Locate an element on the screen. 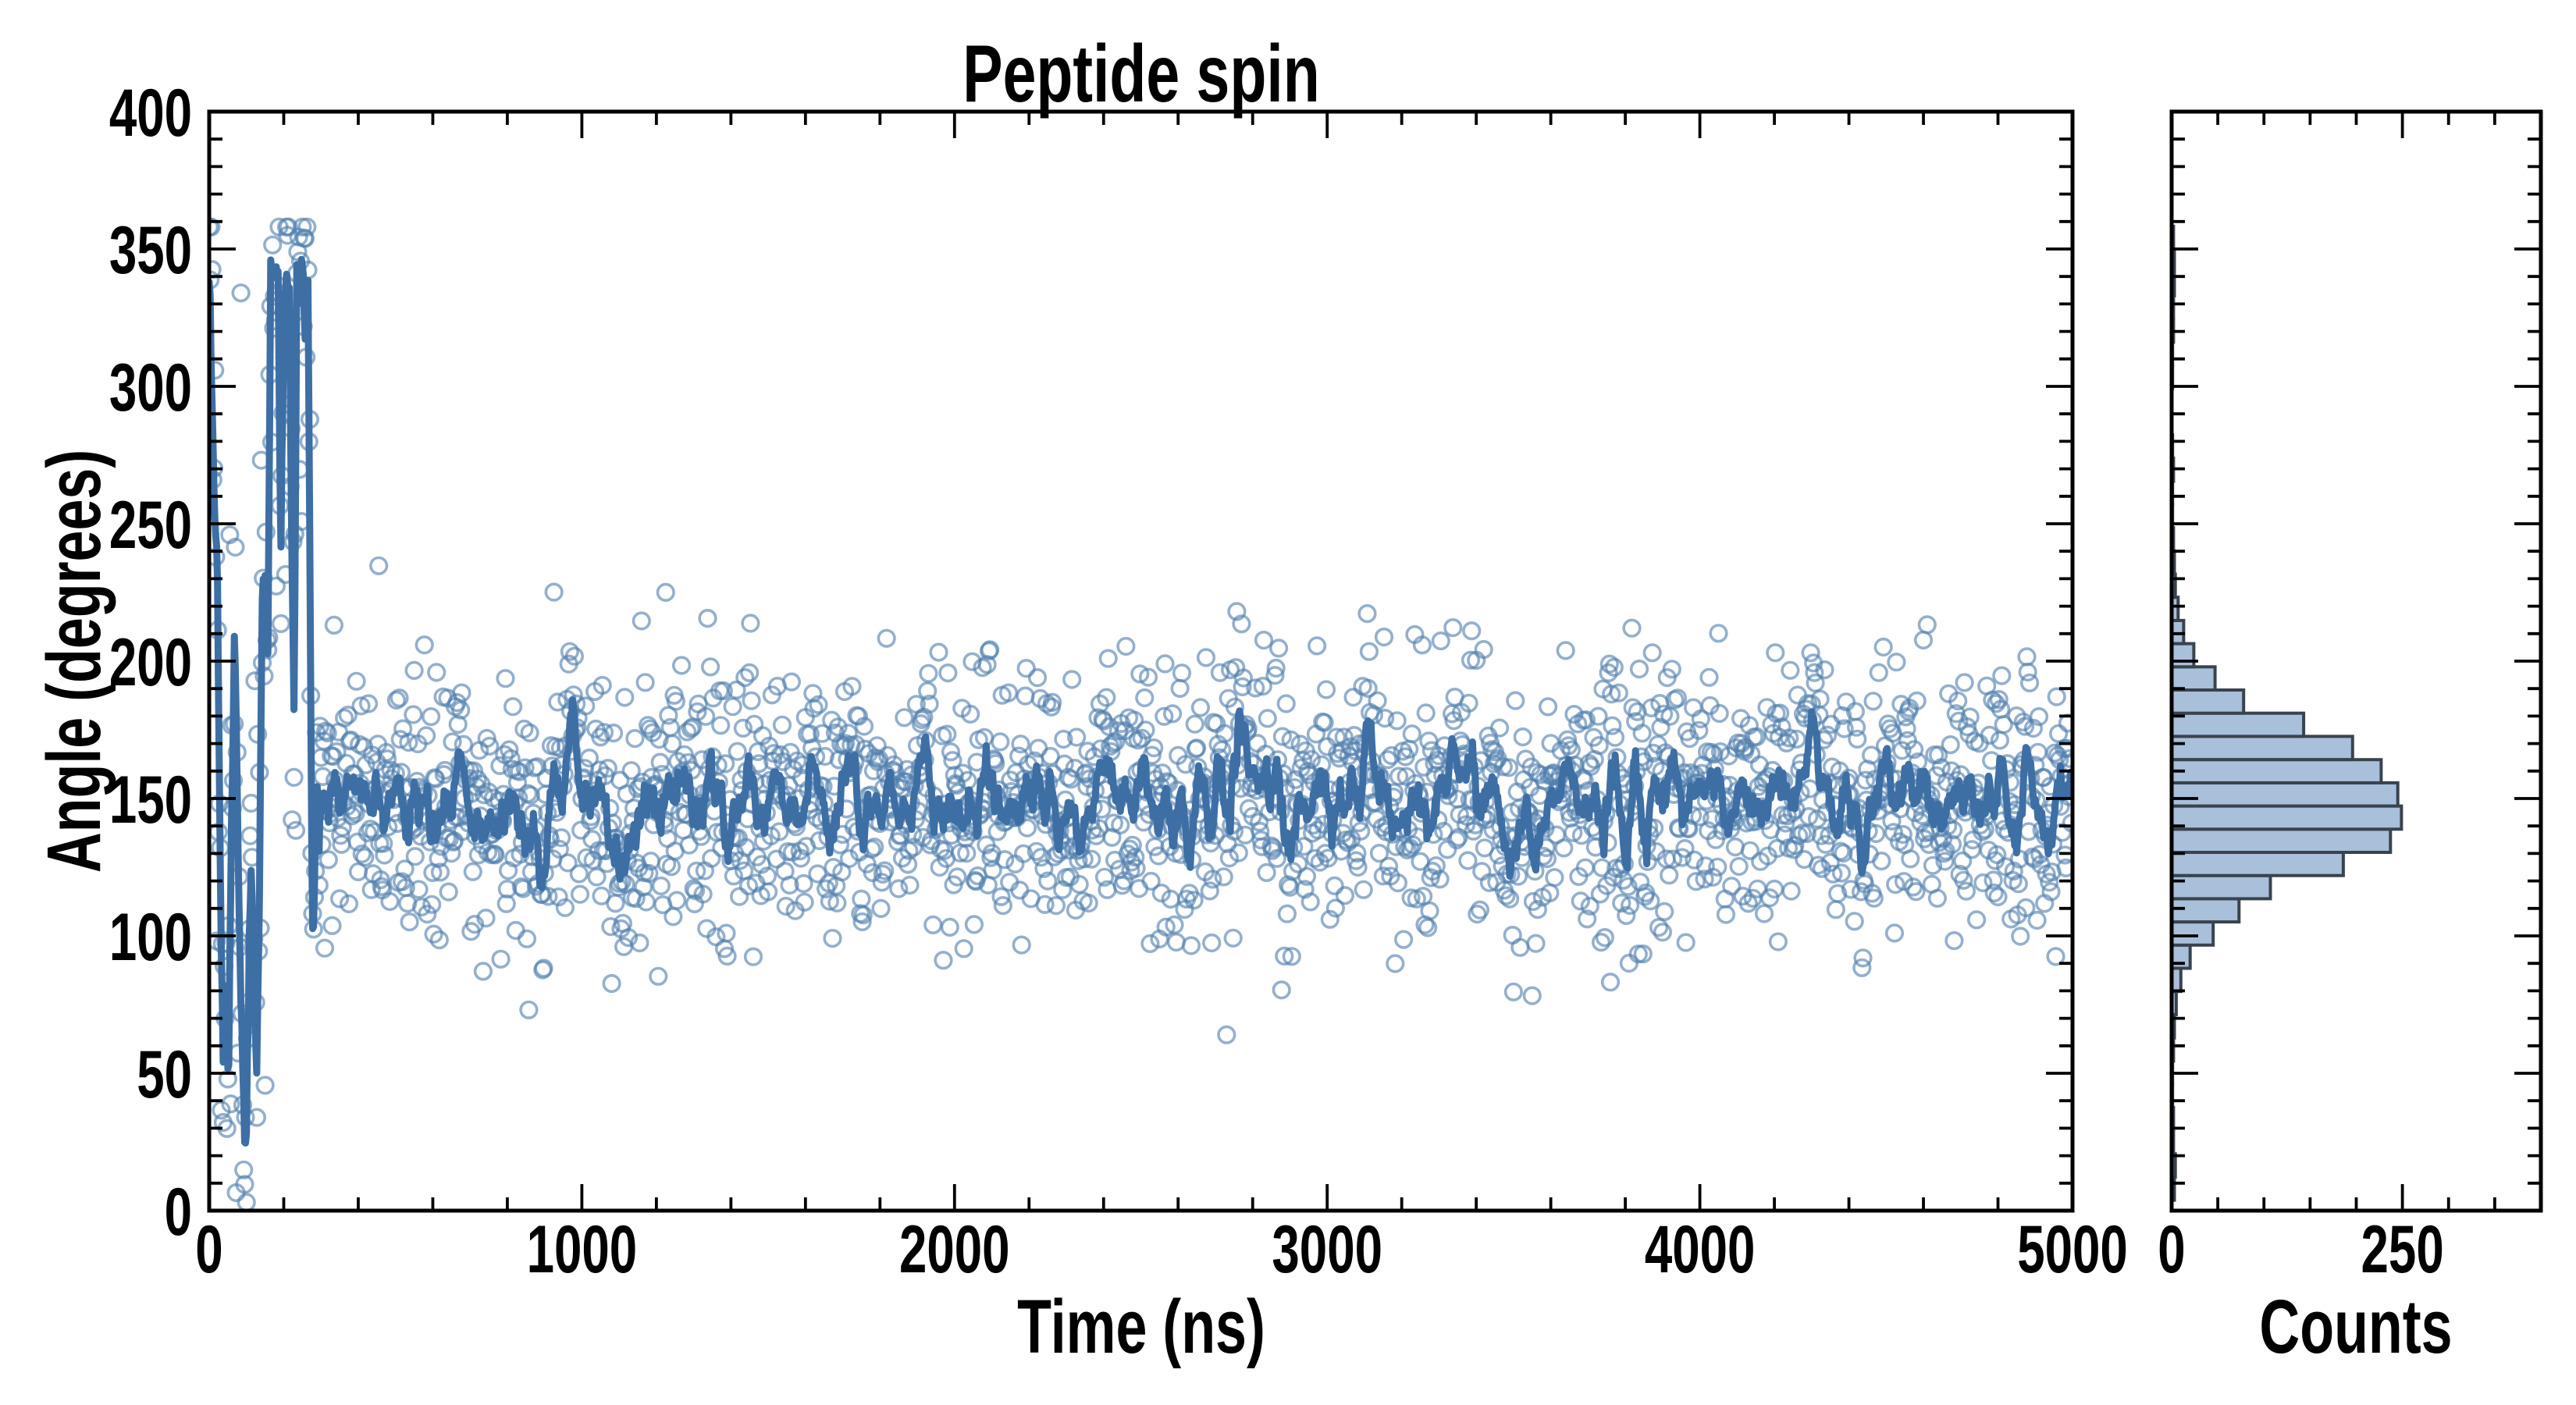 The height and width of the screenshot is (1405, 2576). y-tick-label: 50 is located at coordinates (164, 1075).